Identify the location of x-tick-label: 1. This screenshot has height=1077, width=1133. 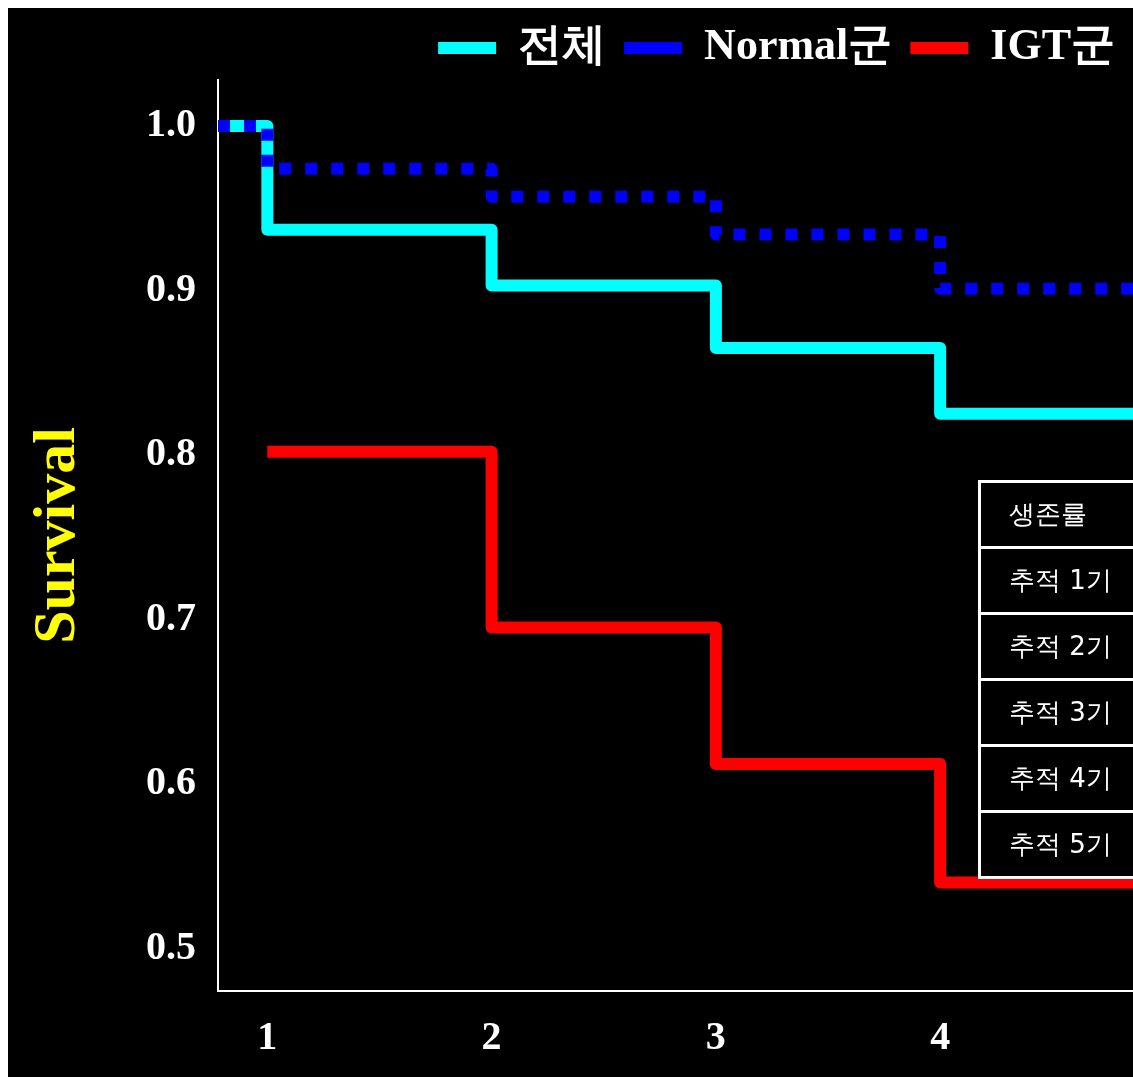
(267, 1036).